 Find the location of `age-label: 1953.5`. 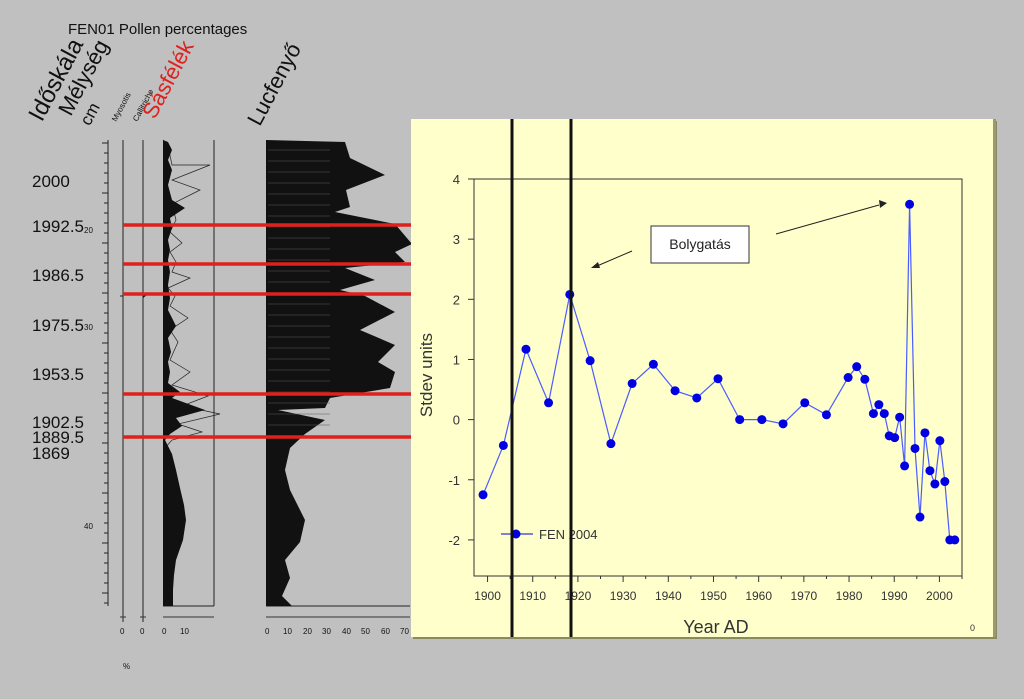

age-label: 1953.5 is located at coordinates (58, 374).